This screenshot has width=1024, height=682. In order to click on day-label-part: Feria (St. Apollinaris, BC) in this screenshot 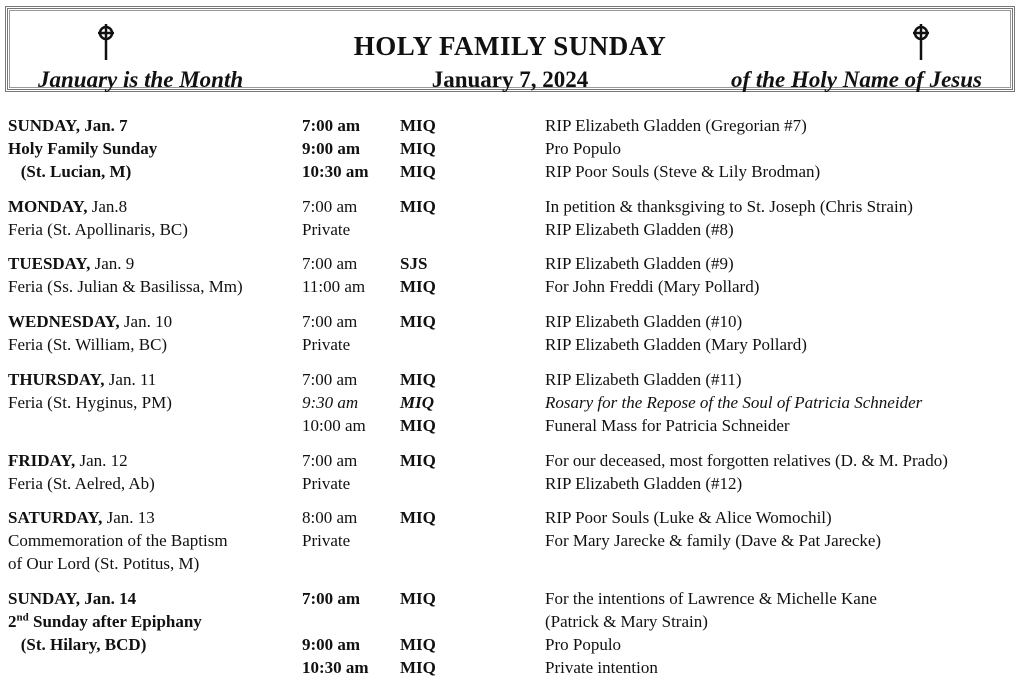, I will do `click(98, 229)`.